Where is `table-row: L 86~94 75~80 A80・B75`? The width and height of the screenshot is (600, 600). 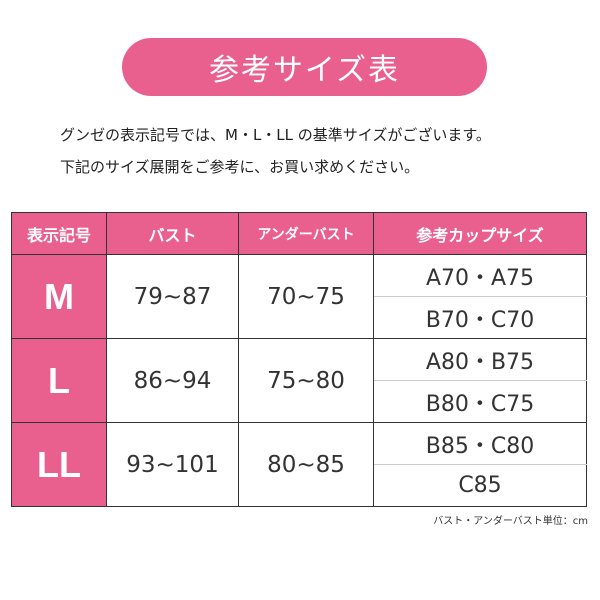
table-row: L 86~94 75~80 A80・B75 is located at coordinates (299, 380).